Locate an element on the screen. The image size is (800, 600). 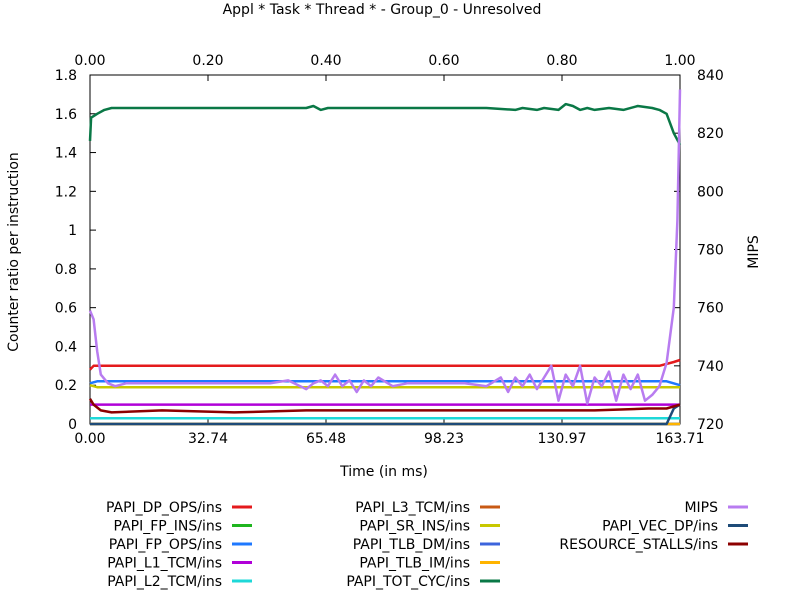
legend-label: PAPI_TLB_DM/ins is located at coordinates (411, 545).